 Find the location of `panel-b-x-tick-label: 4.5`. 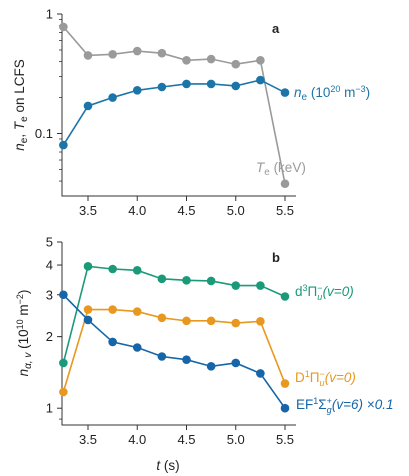

panel-b-x-tick-label: 4.5 is located at coordinates (186, 439).